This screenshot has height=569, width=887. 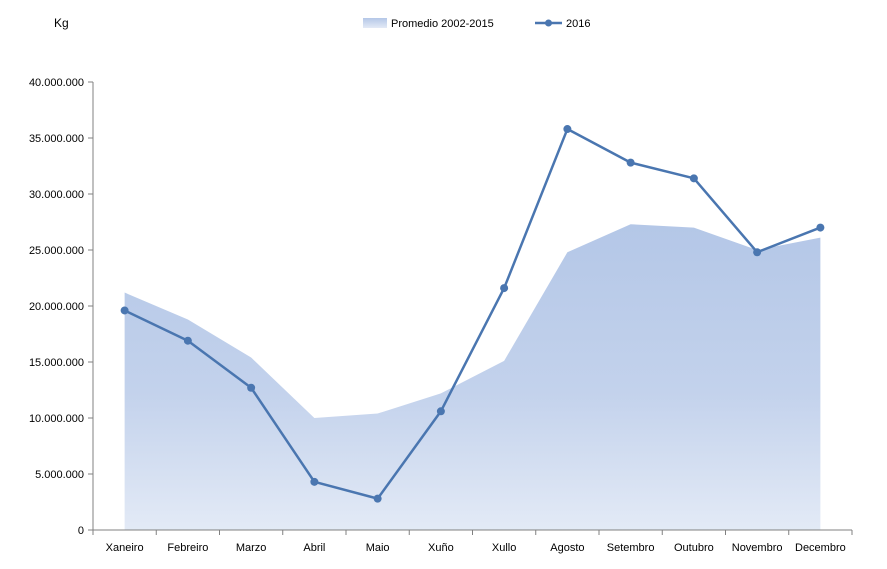 What do you see at coordinates (56, 419) in the screenshot?
I see `y-tick-label: 10.000.000` at bounding box center [56, 419].